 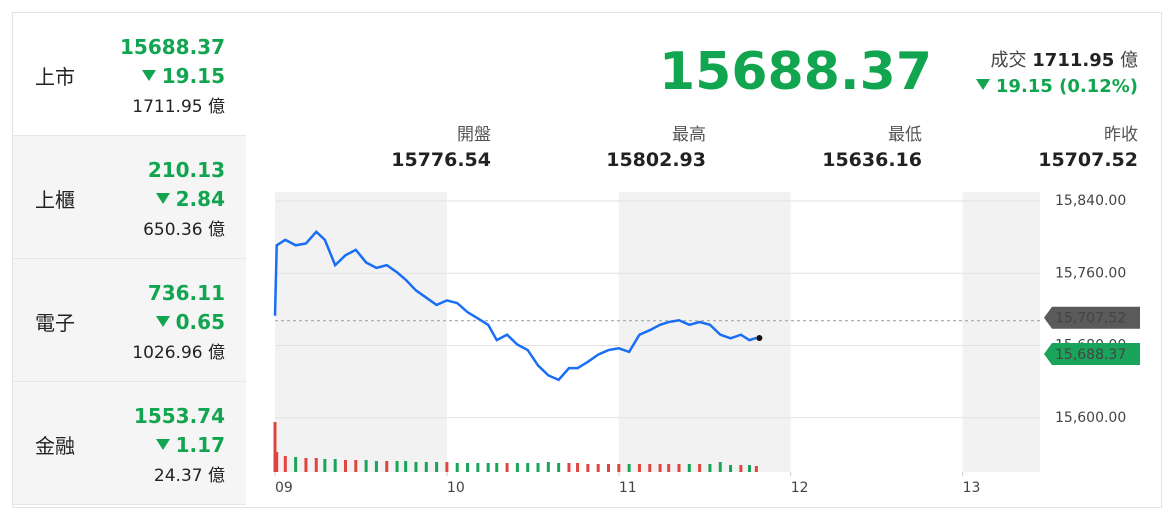 What do you see at coordinates (129, 197) in the screenshot?
I see `market-item: 上櫃 210.13 2.84 650.36 億` at bounding box center [129, 197].